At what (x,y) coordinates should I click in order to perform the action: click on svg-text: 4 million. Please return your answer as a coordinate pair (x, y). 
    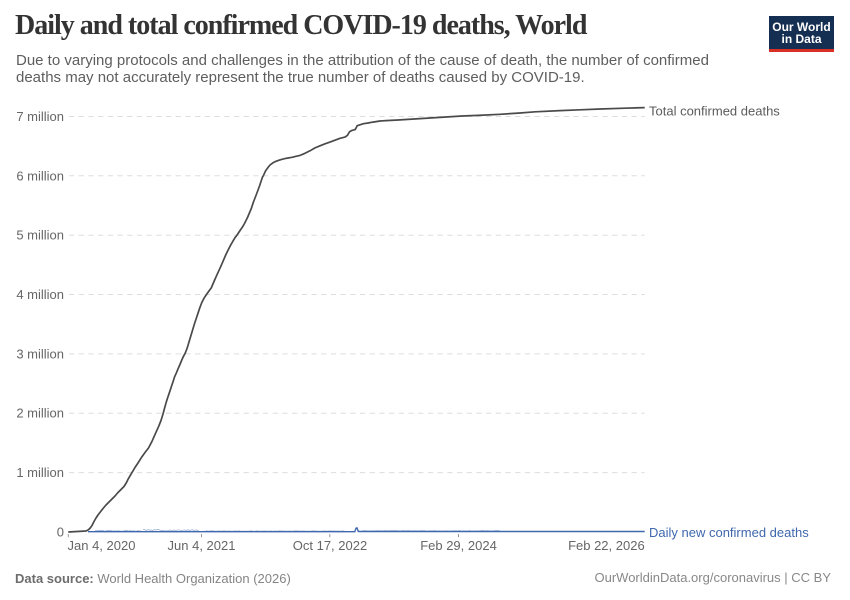
    Looking at the image, I should click on (40, 294).